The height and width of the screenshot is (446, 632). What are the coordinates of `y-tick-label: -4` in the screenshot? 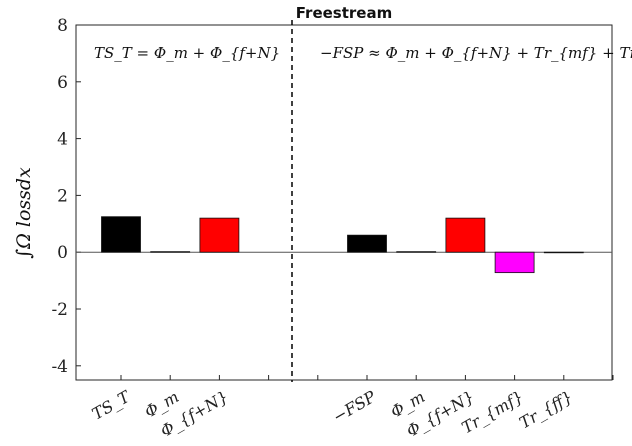 It's located at (59, 367).